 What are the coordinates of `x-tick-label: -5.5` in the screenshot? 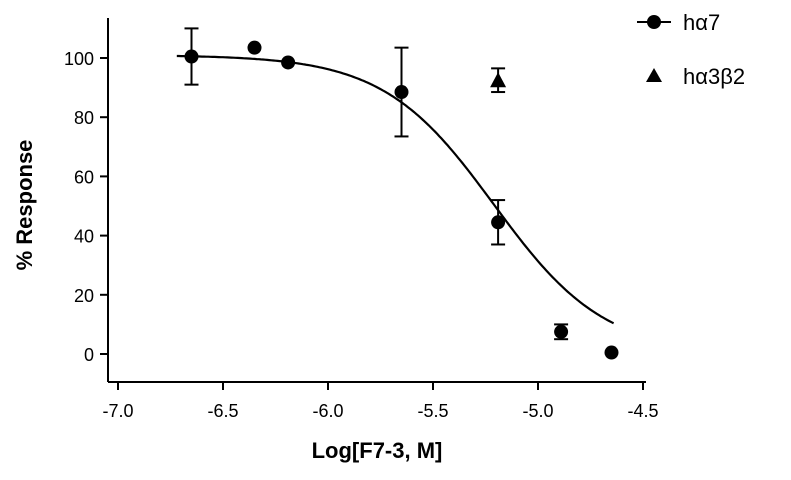 It's located at (432, 411).